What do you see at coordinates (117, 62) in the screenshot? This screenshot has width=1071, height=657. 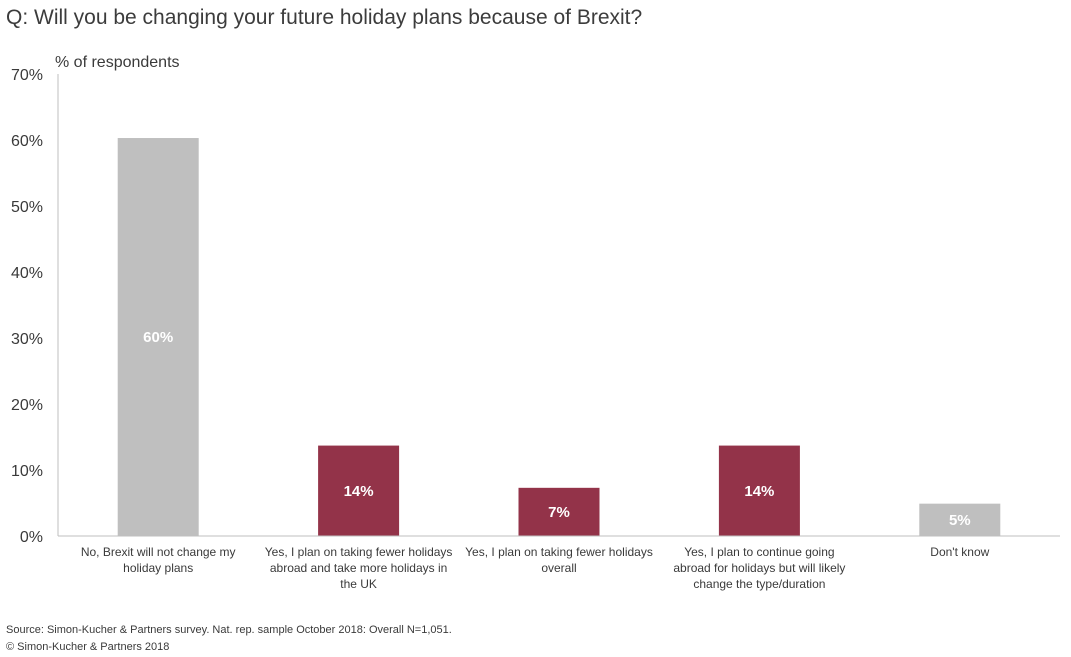 I see `y-axis-label: % of respondents` at bounding box center [117, 62].